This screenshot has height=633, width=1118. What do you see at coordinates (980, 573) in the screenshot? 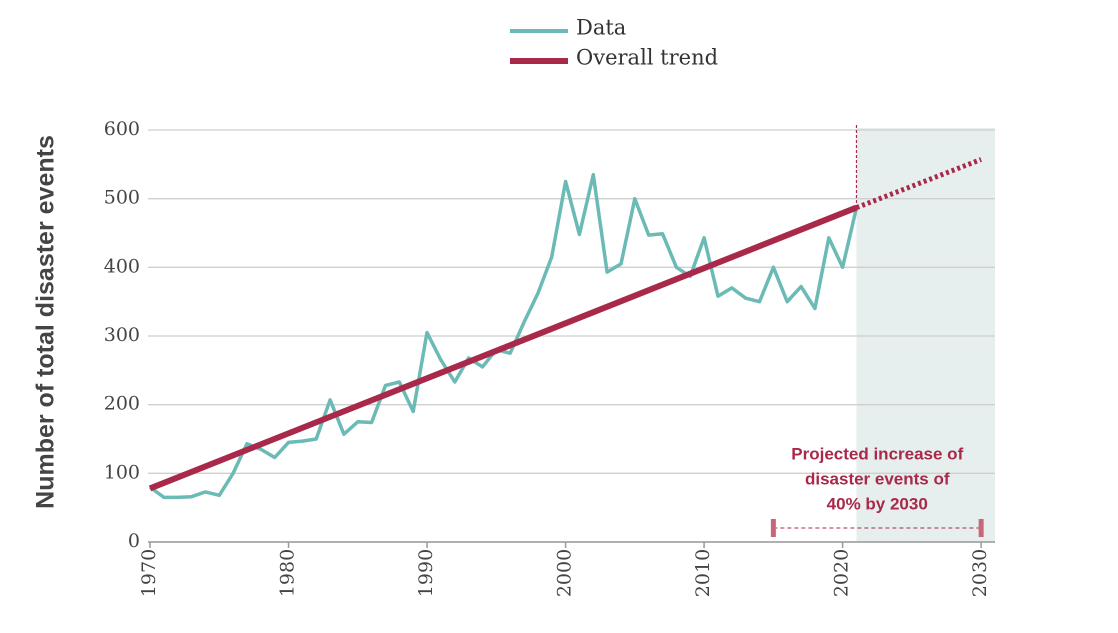
I see `x-tick-label: 2030` at bounding box center [980, 573].